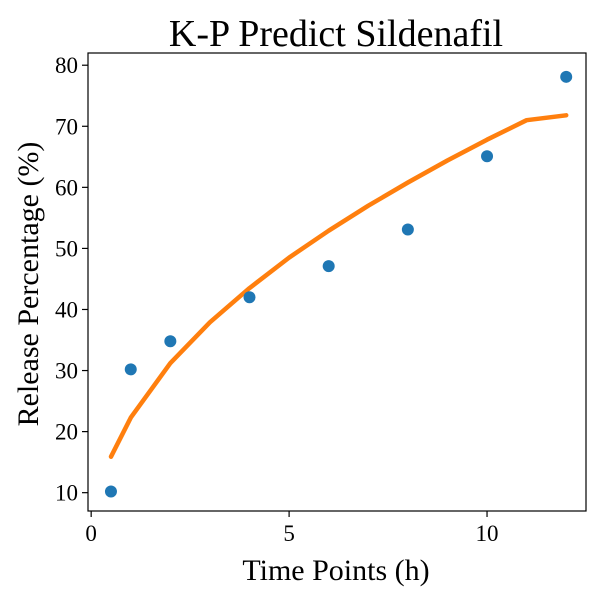 Image resolution: width=600 pixels, height=605 pixels. Describe the element at coordinates (66, 309) in the screenshot. I see `y-tick-label: 40` at that location.